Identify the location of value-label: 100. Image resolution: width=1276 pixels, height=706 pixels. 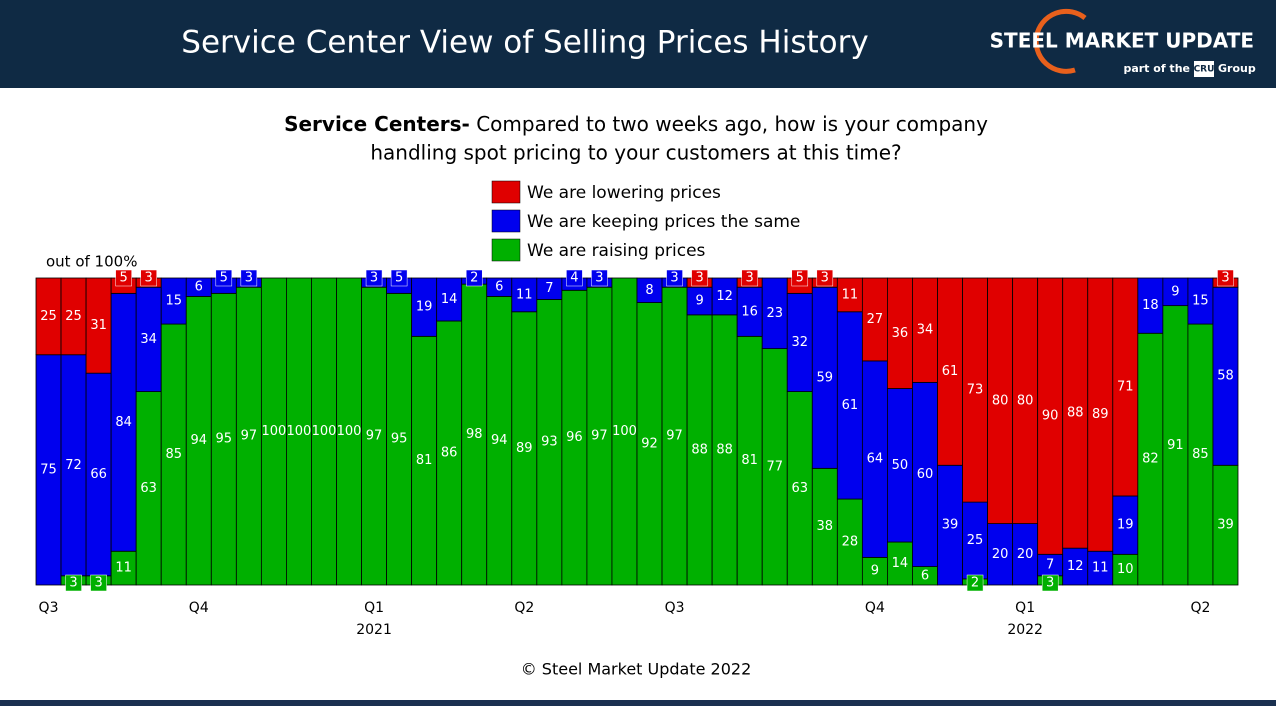
(273, 431).